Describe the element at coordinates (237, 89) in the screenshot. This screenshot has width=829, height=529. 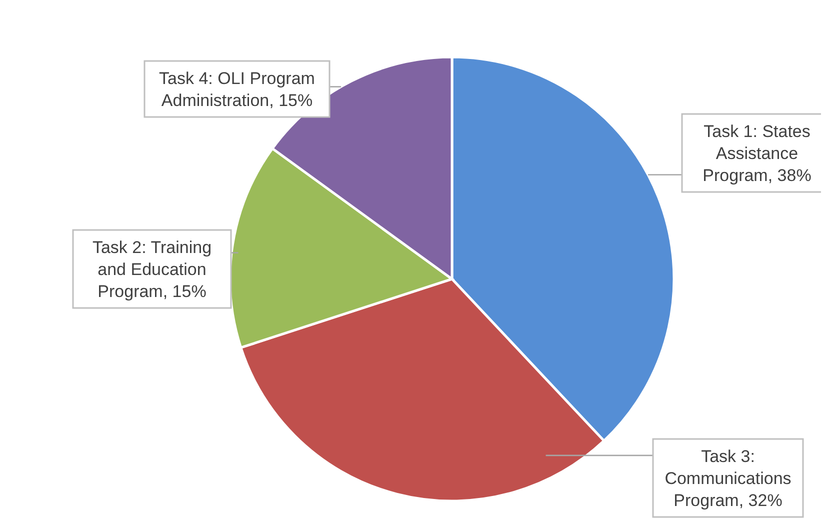
I see `slice-label: Task 4: OLI Program Administration, 15%` at that location.